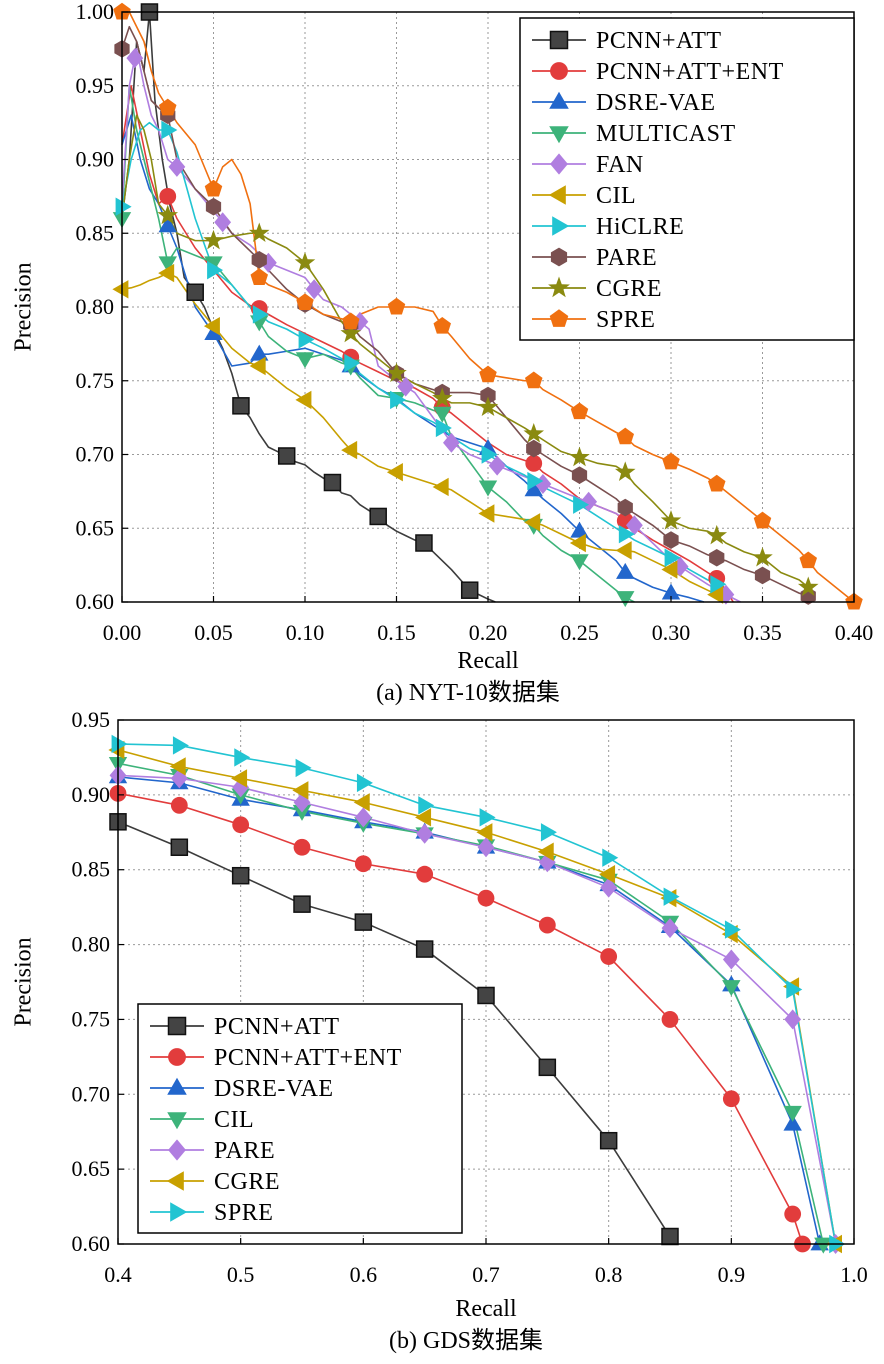 Image resolution: width=884 pixels, height=1364 pixels. Describe the element at coordinates (118, 1274) in the screenshot. I see `x-tick-label: 0.4` at that location.